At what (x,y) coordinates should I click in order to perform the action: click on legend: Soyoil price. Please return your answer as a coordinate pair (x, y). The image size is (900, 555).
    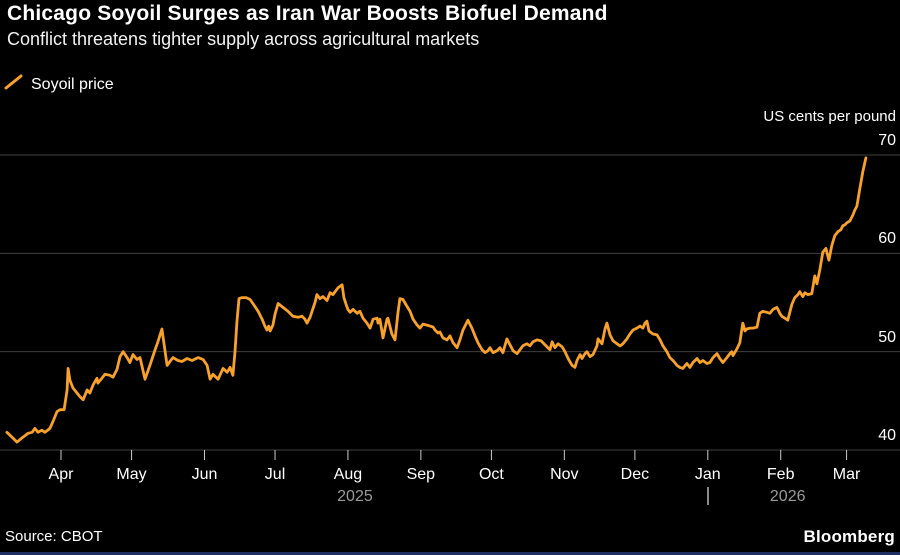
    Looking at the image, I should click on (59, 84).